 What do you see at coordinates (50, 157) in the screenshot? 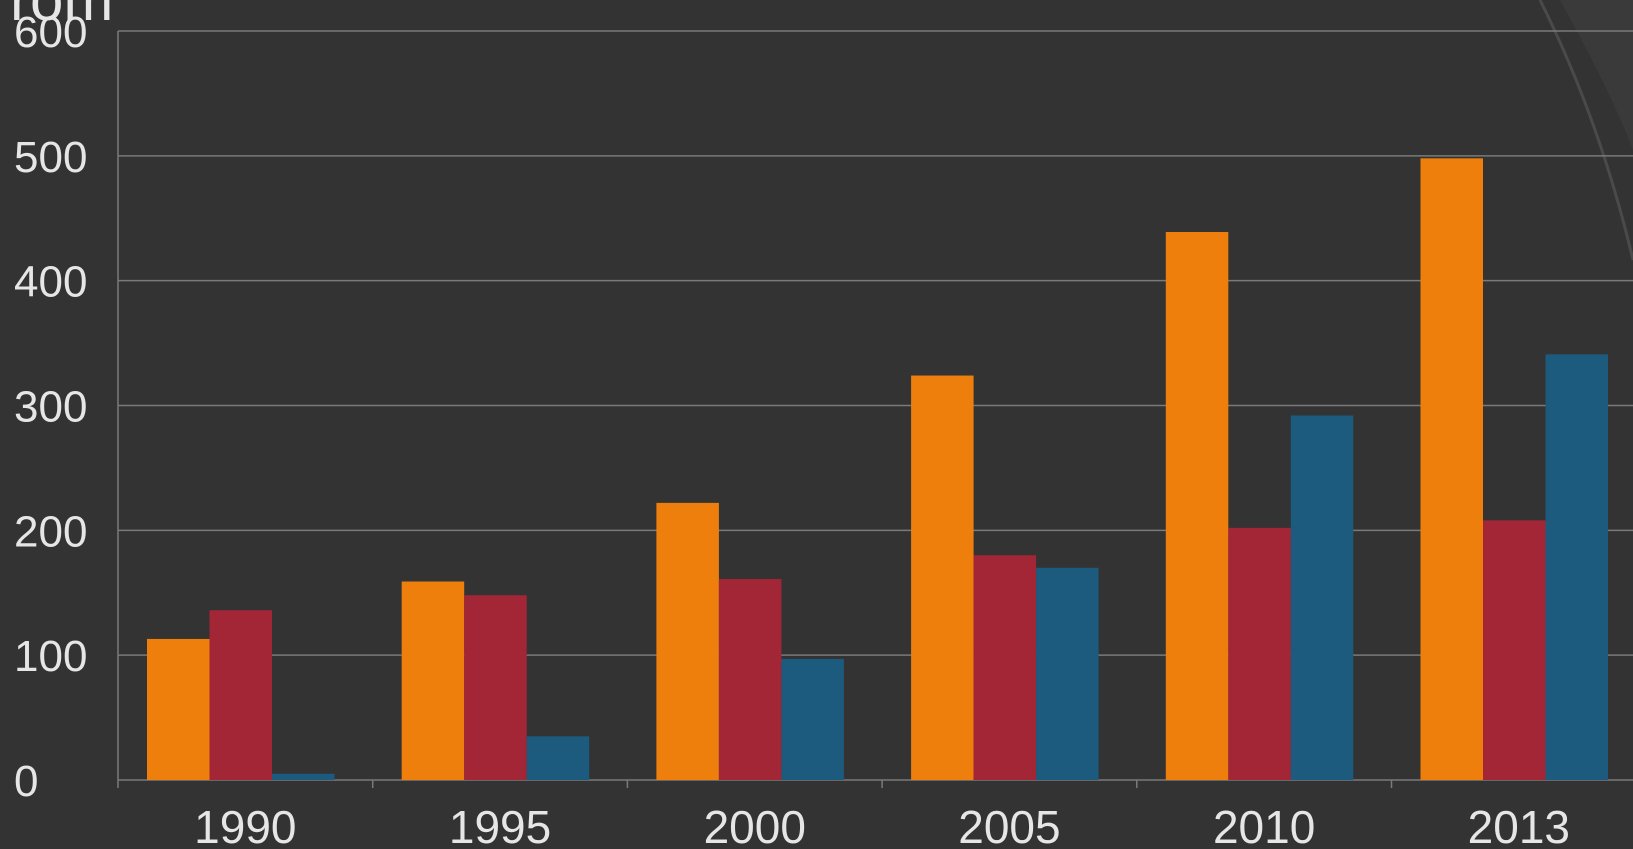
I see `y-tick-label: 500` at bounding box center [50, 157].